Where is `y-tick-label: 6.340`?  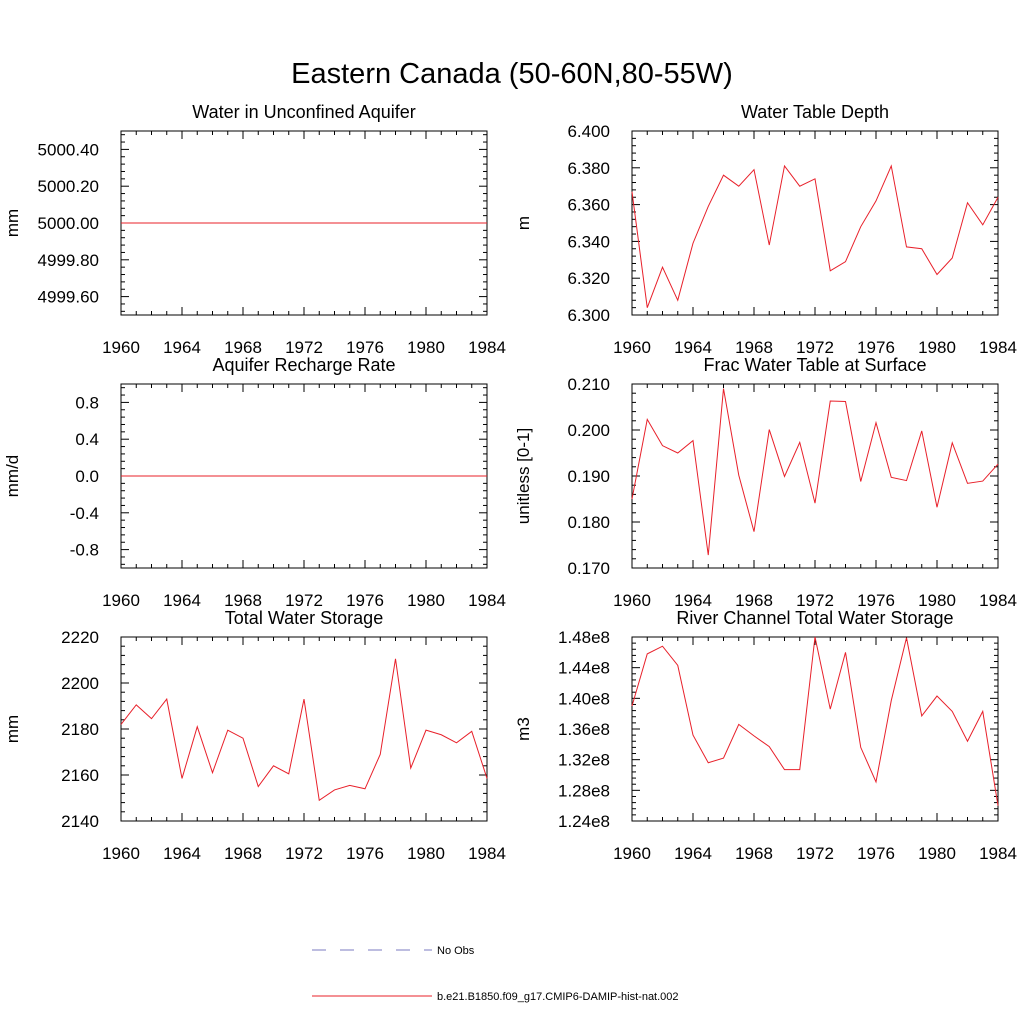 y-tick-label: 6.340 is located at coordinates (588, 241).